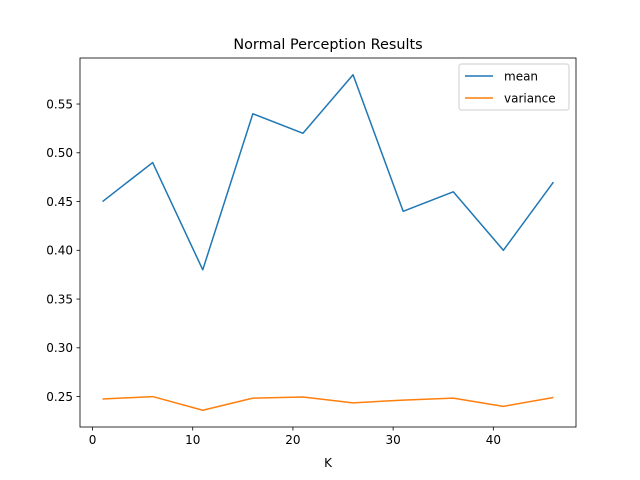 This screenshot has height=480, width=640. I want to click on y-tick-label: 0.40, so click(59, 251).